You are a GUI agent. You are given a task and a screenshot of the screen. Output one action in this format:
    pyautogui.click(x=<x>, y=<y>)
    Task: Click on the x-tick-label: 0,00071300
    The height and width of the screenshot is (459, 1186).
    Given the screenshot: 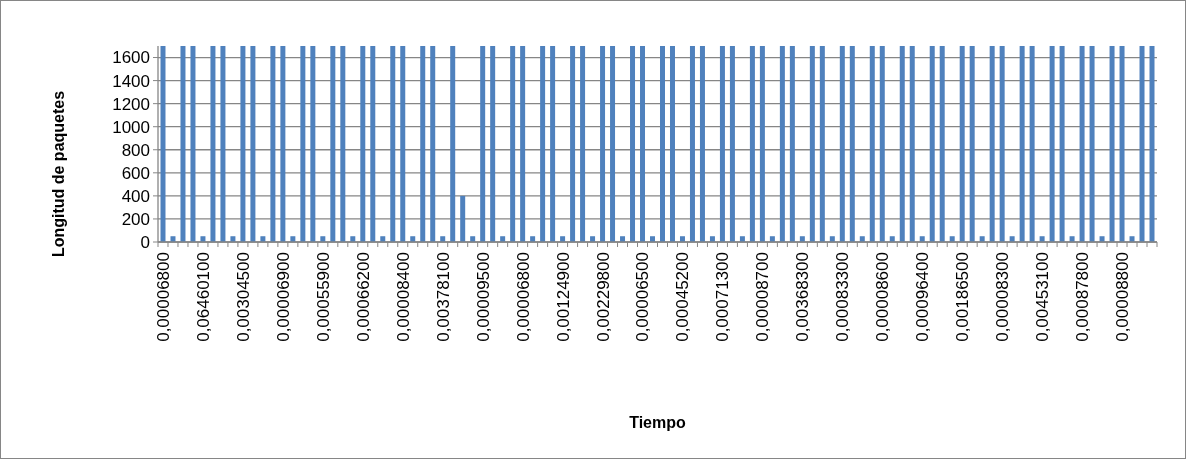 What is the action you would take?
    pyautogui.click(x=723, y=297)
    